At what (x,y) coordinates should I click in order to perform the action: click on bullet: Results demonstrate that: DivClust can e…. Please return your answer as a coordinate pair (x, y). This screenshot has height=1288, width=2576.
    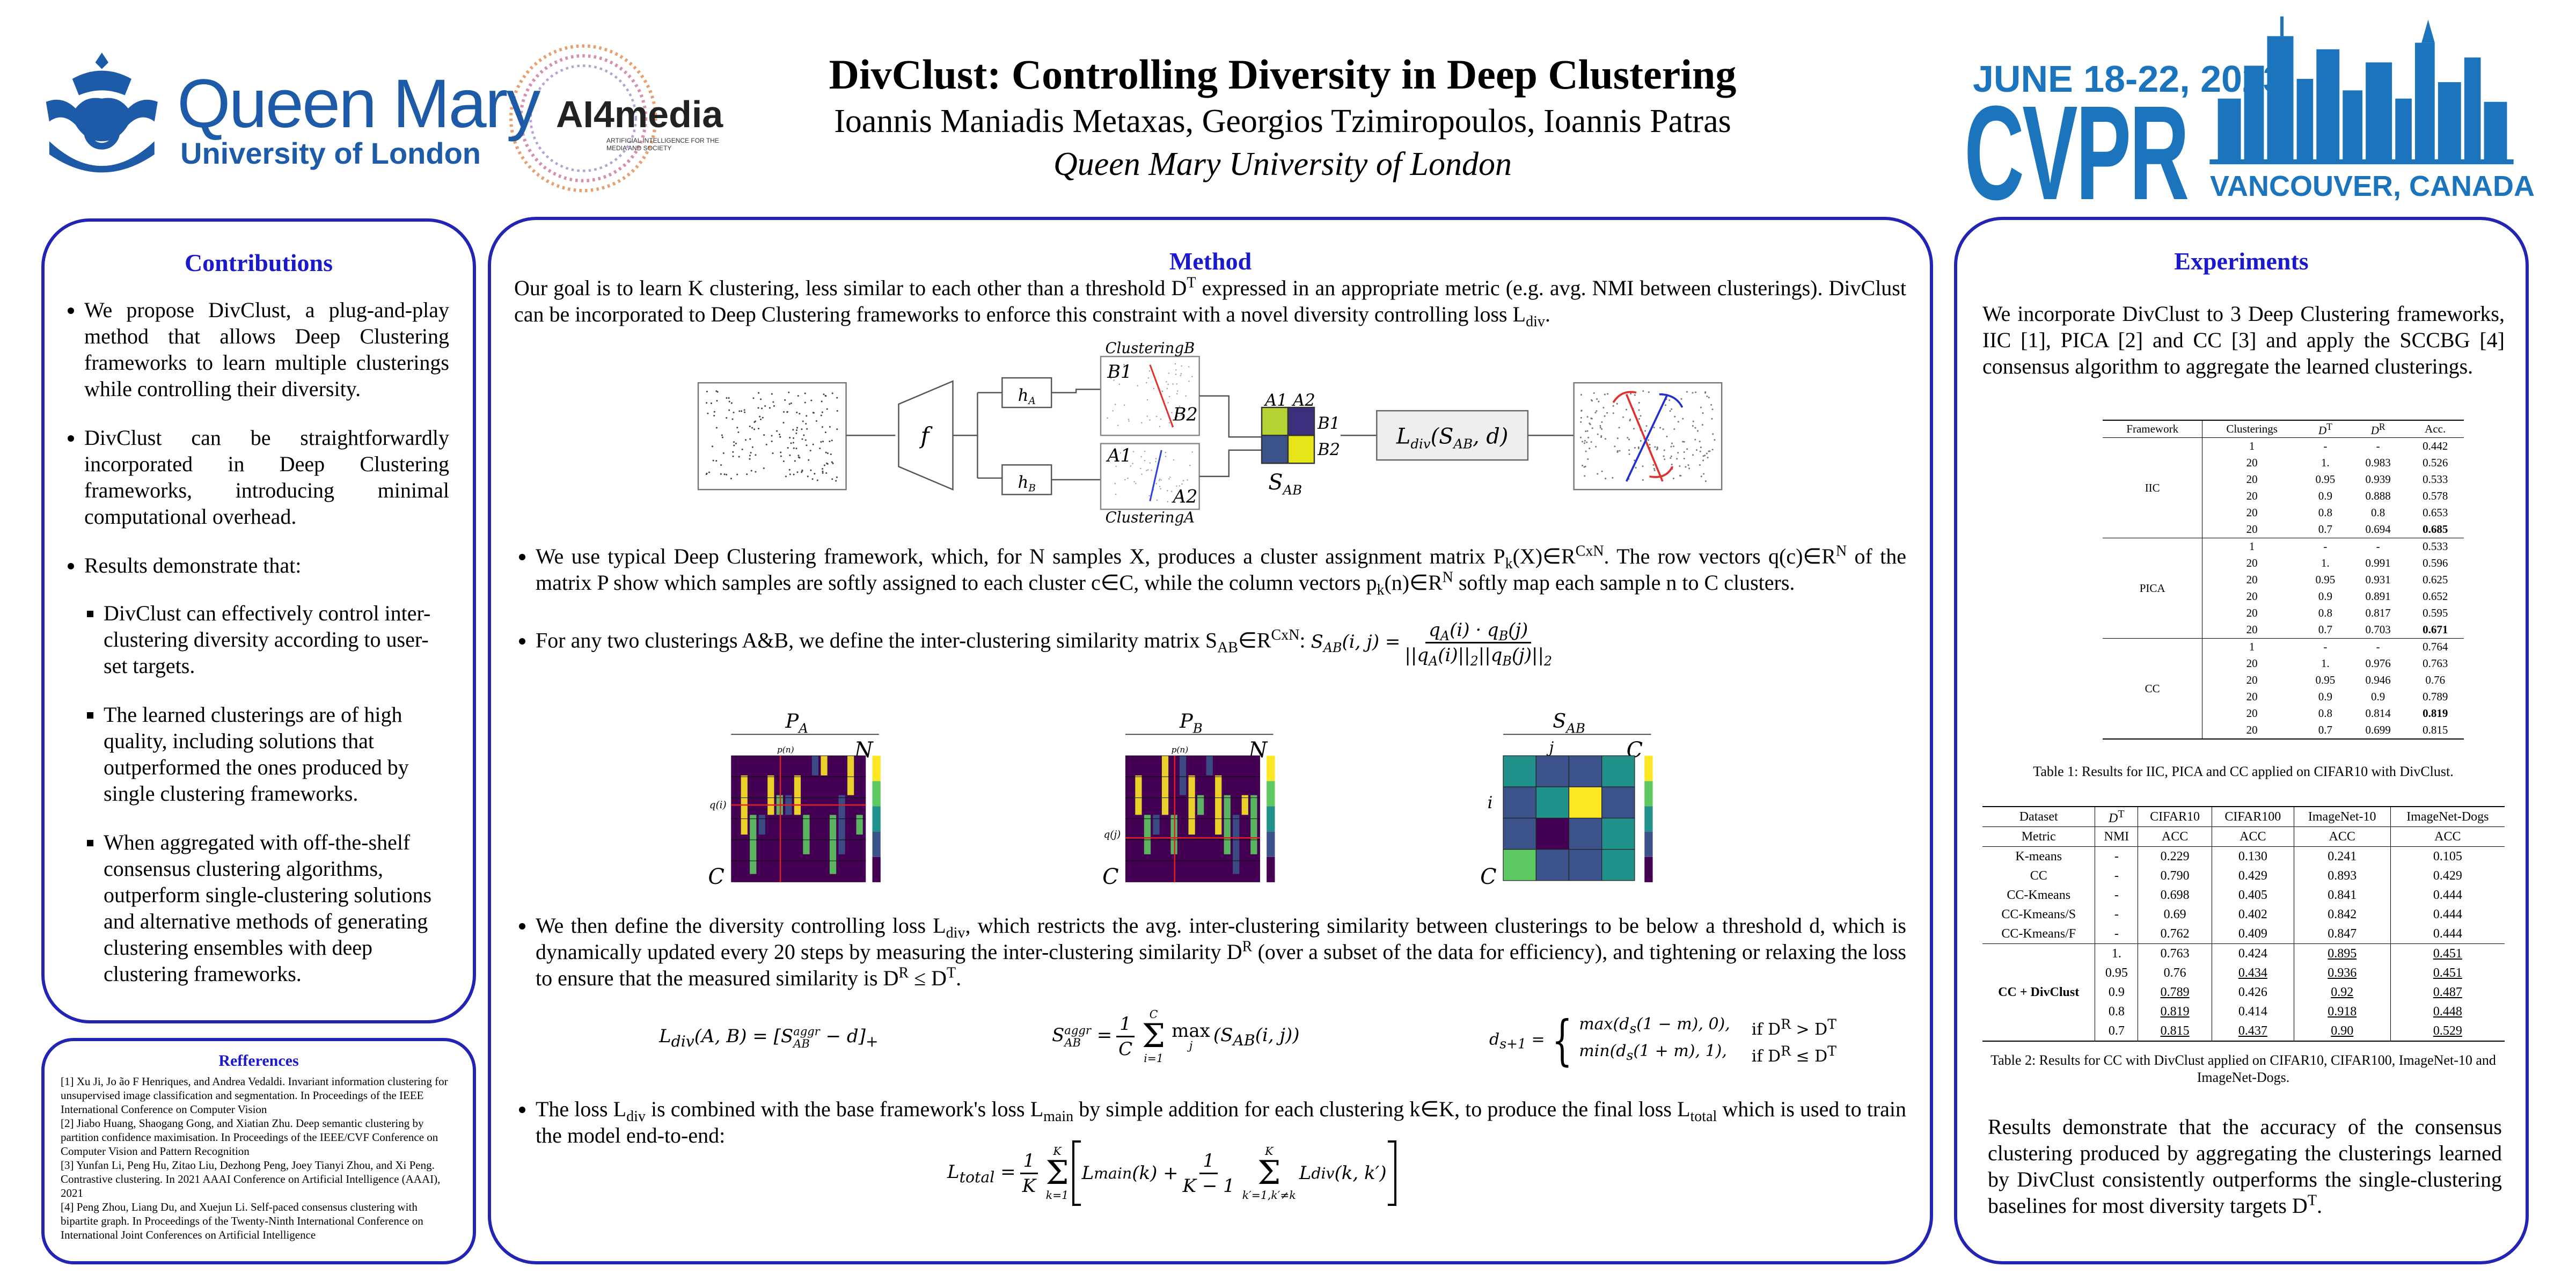
    Looking at the image, I should click on (266, 769).